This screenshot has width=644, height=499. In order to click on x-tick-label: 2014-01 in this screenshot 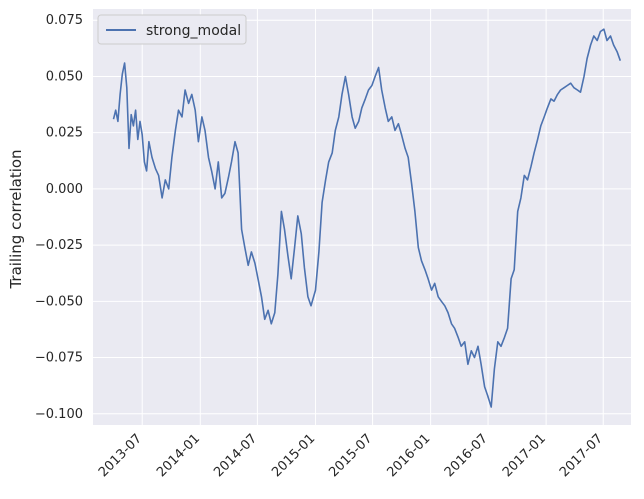, I will do `click(178, 455)`.